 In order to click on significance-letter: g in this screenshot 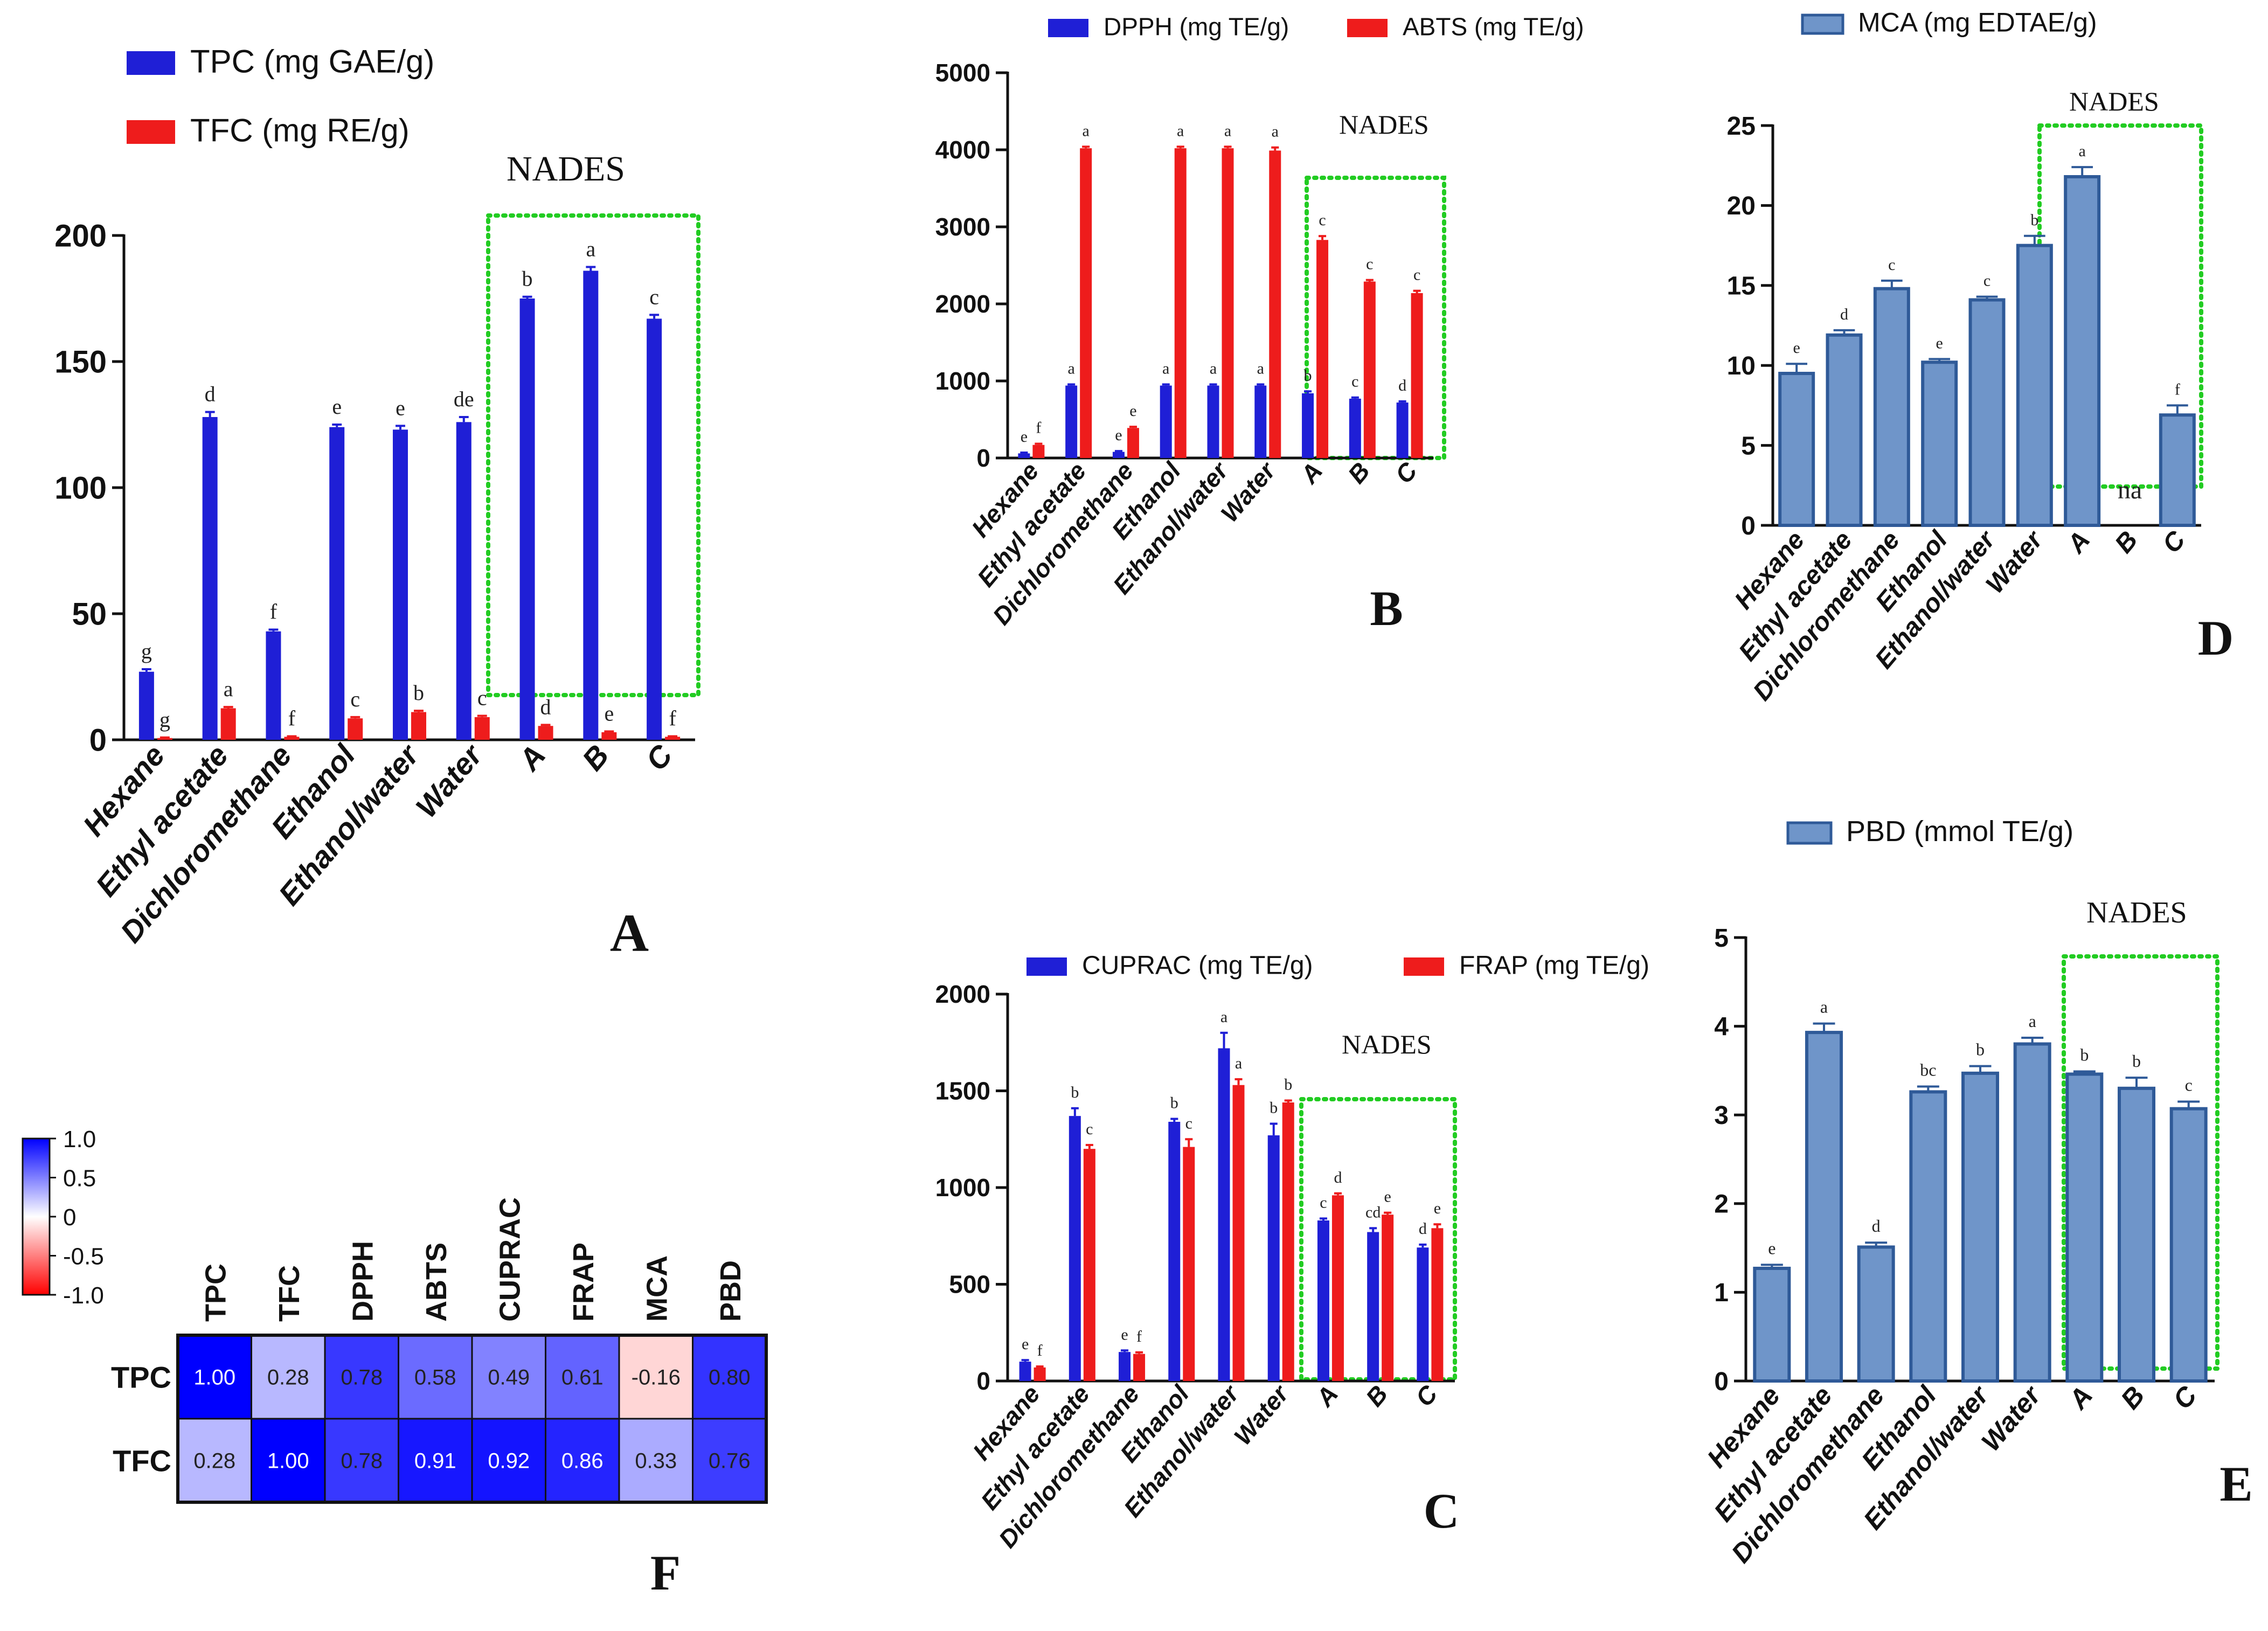, I will do `click(146, 651)`.